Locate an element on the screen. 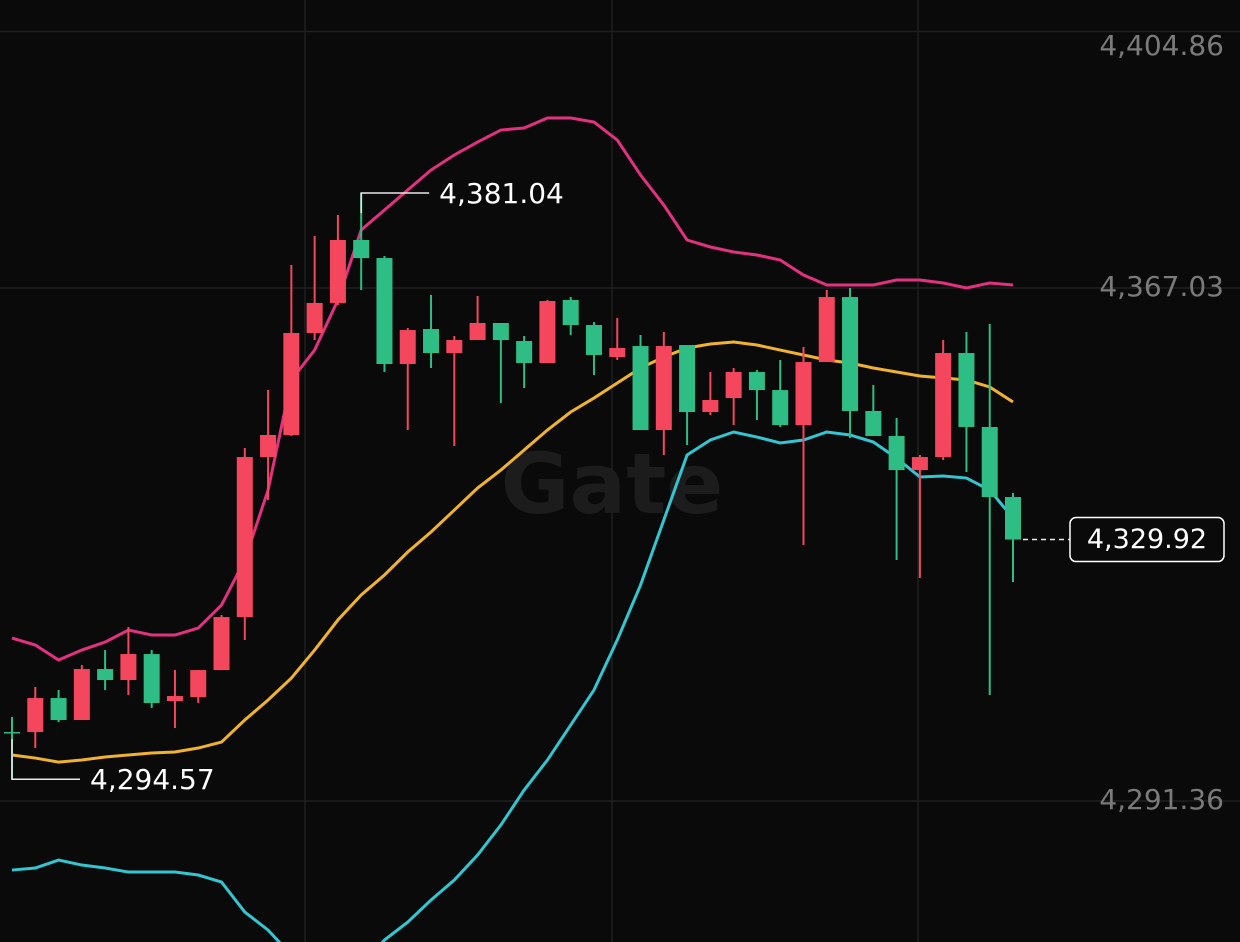 The image size is (1240, 942). y-tick-label: 4,367.03 is located at coordinates (1161, 286).